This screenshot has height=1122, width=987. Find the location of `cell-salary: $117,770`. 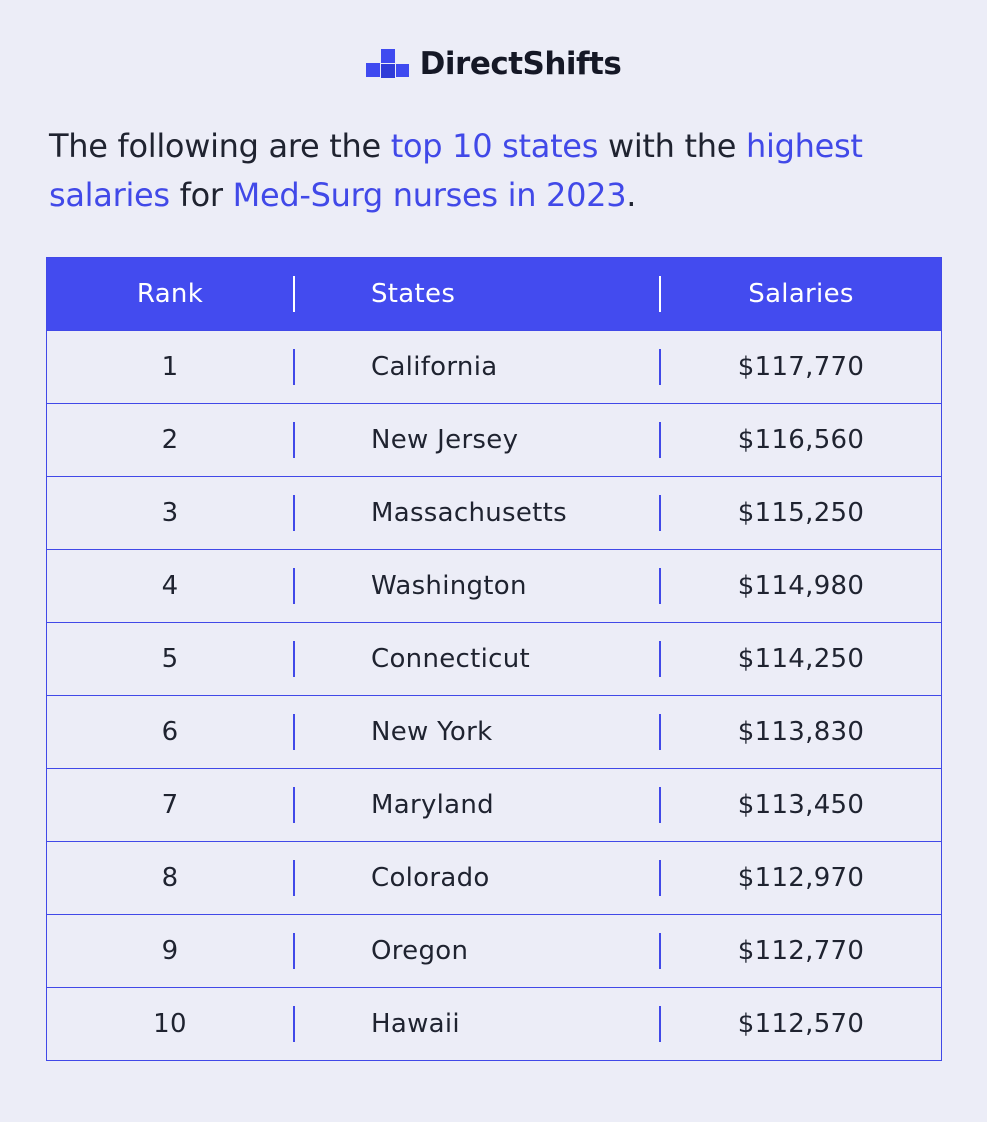

cell-salary: $117,770 is located at coordinates (801, 367).